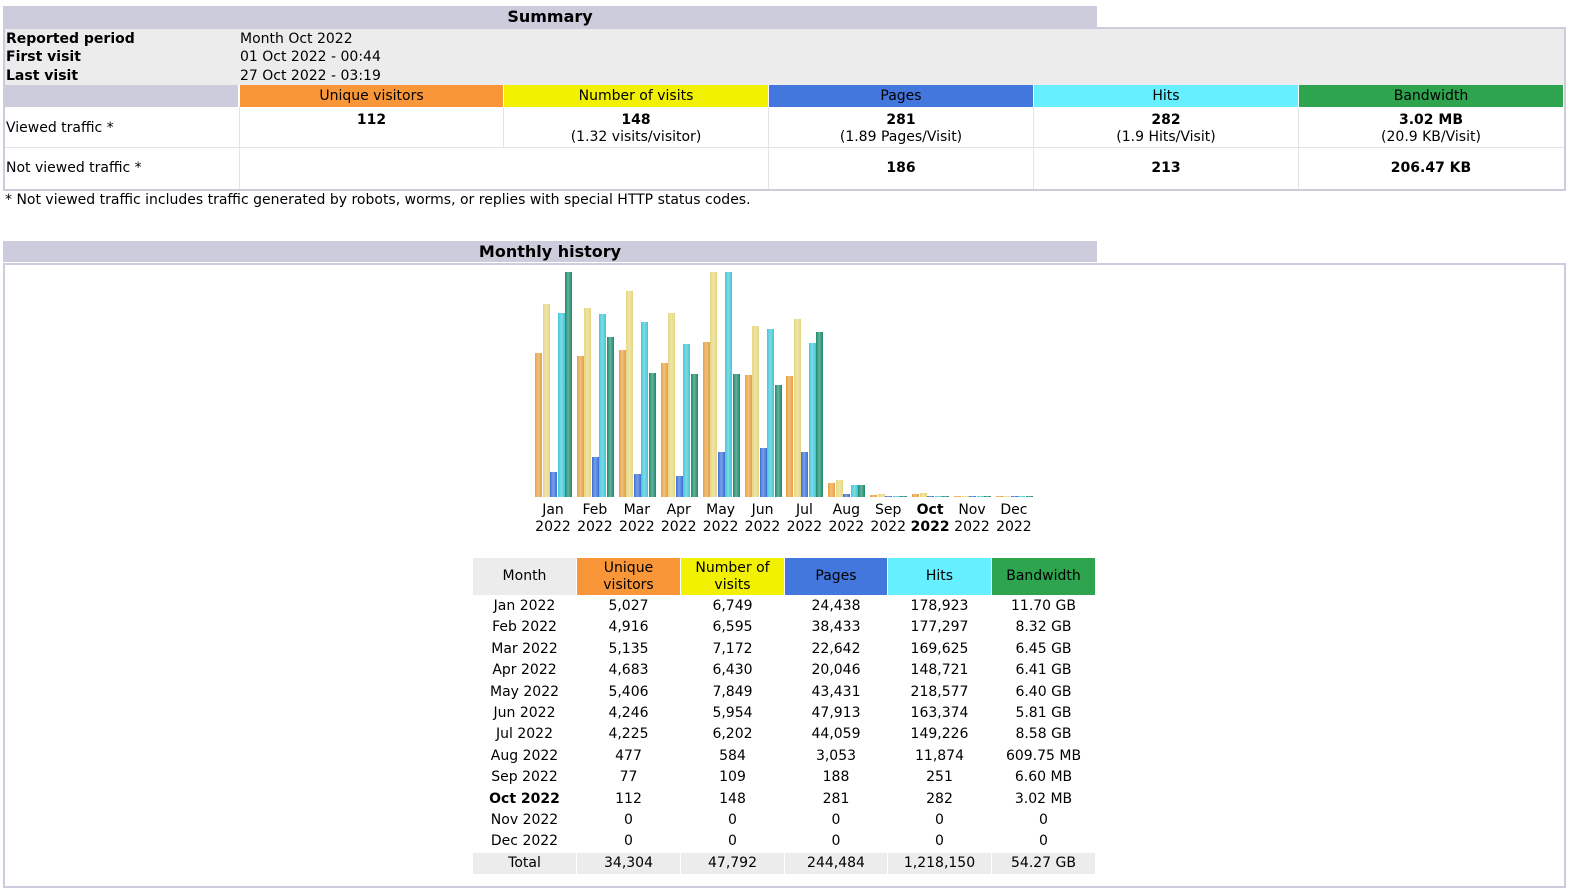 This screenshot has height=888, width=1577. Describe the element at coordinates (939, 798) in the screenshot. I see `history-cell-hits: 282` at that location.